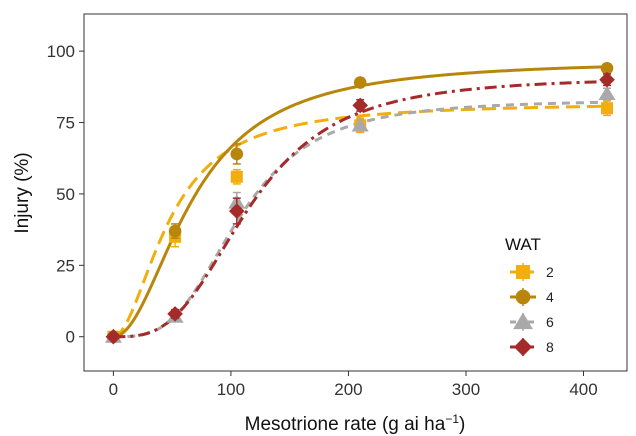 The height and width of the screenshot is (436, 636). What do you see at coordinates (466, 389) in the screenshot?
I see `x-tick-label: 300` at bounding box center [466, 389].